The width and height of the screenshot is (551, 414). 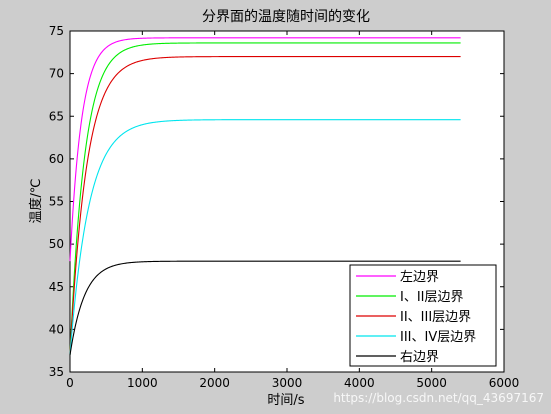 I want to click on legend-entry: I、II层边界, so click(x=432, y=297).